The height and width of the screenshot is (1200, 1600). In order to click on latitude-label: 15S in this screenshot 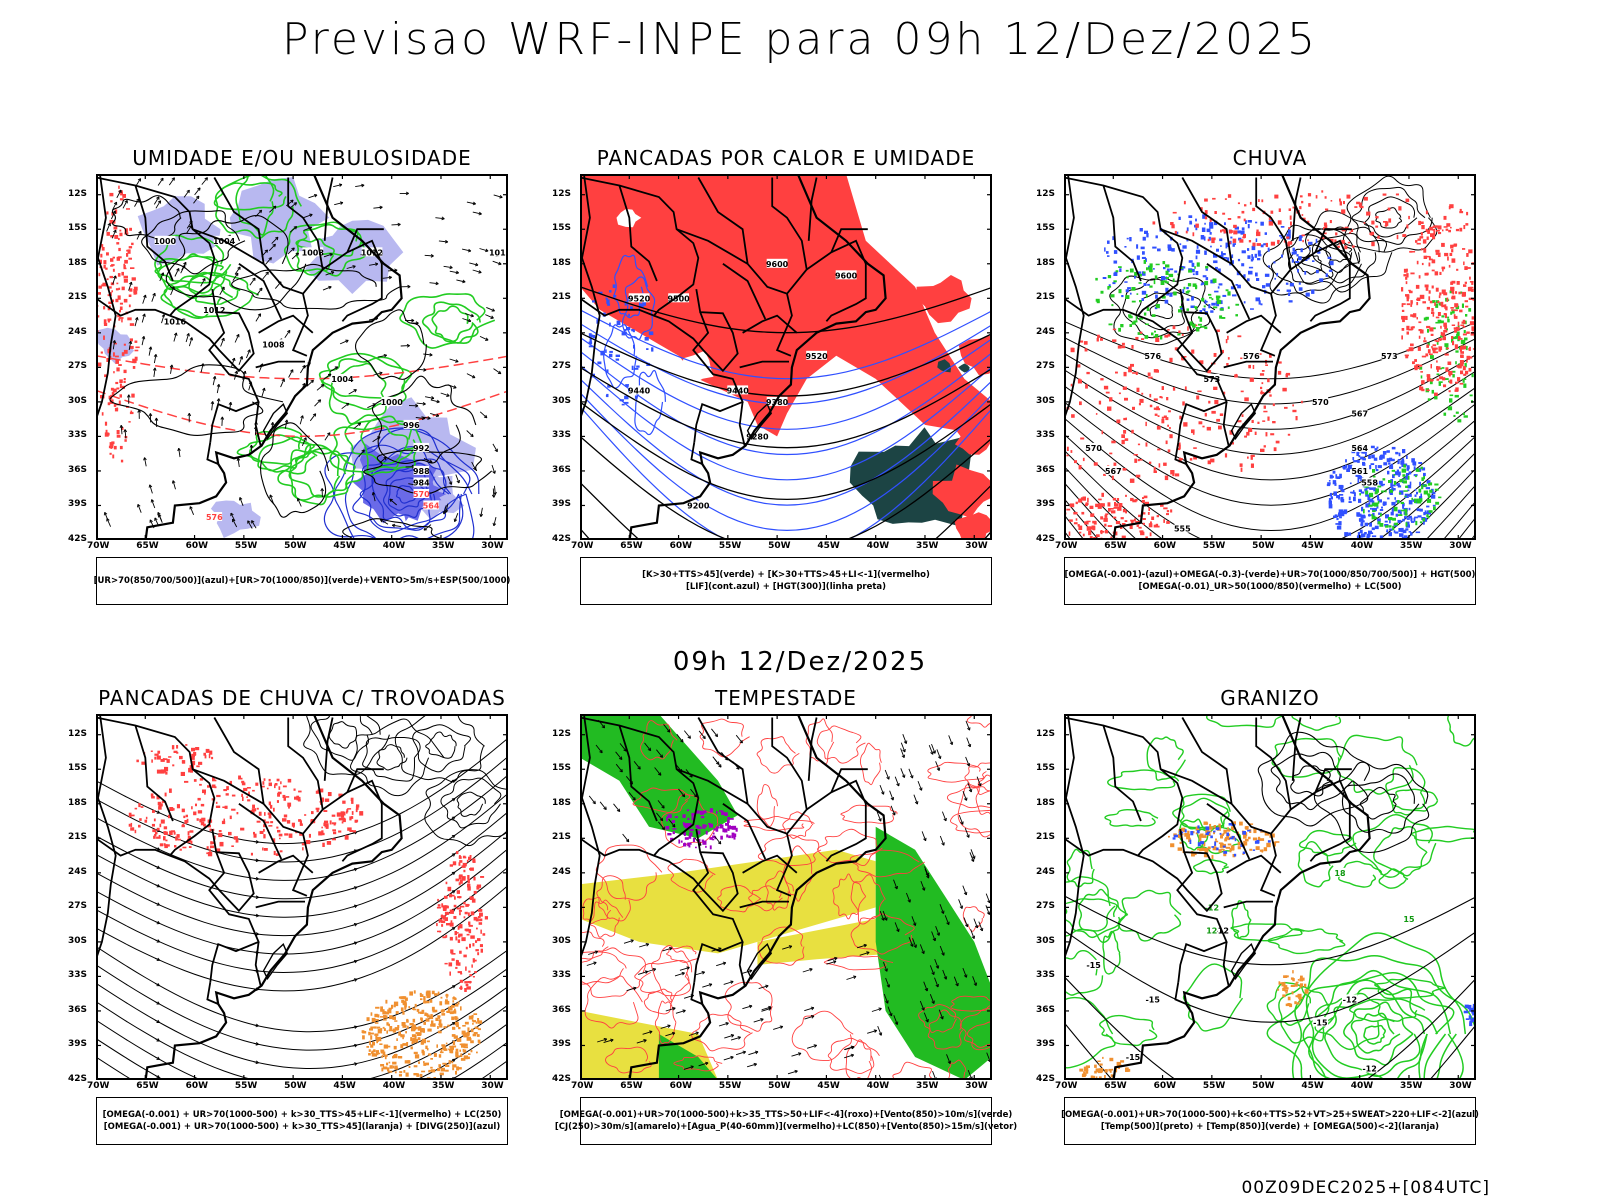, I will do `click(1046, 228)`.